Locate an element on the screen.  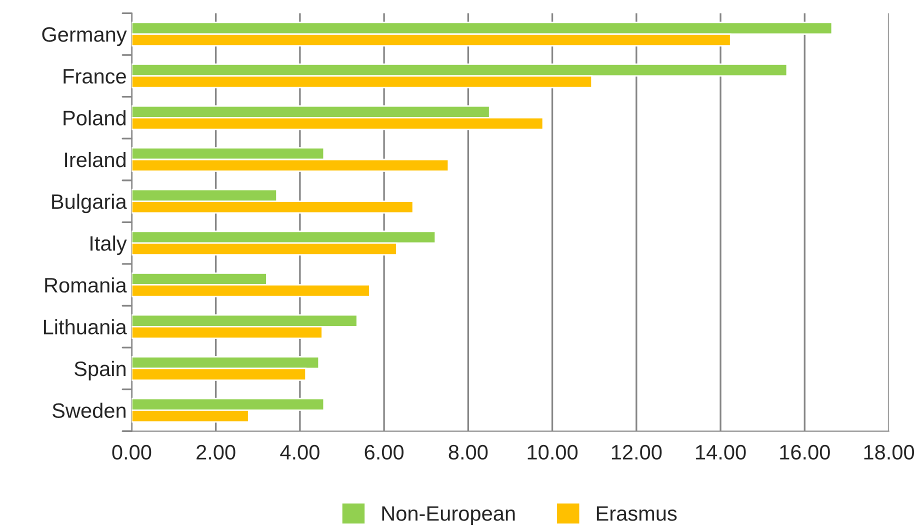
legend-label: Erasmus is located at coordinates (636, 513).